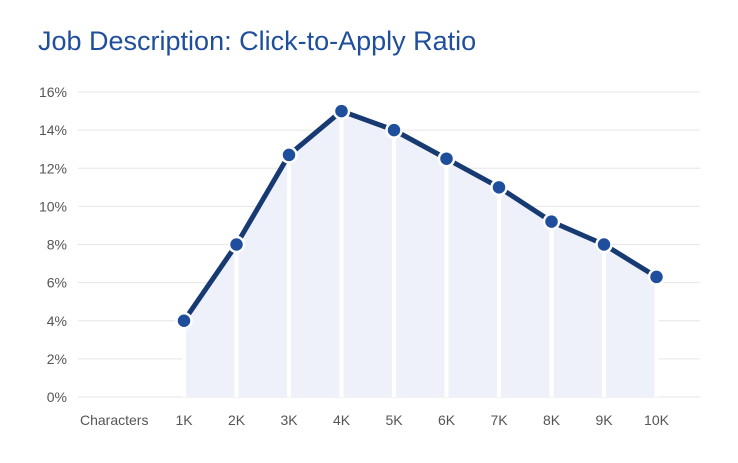 The image size is (738, 463). What do you see at coordinates (57, 283) in the screenshot?
I see `y-tick-label: 6%` at bounding box center [57, 283].